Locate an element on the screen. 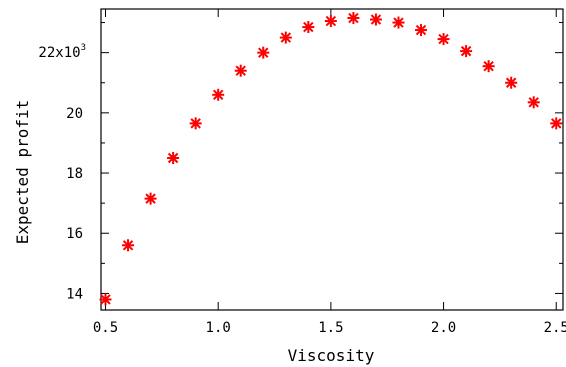 This screenshot has width=566, height=367. y-axis-multiplier-label: 22x103 is located at coordinates (62, 52).